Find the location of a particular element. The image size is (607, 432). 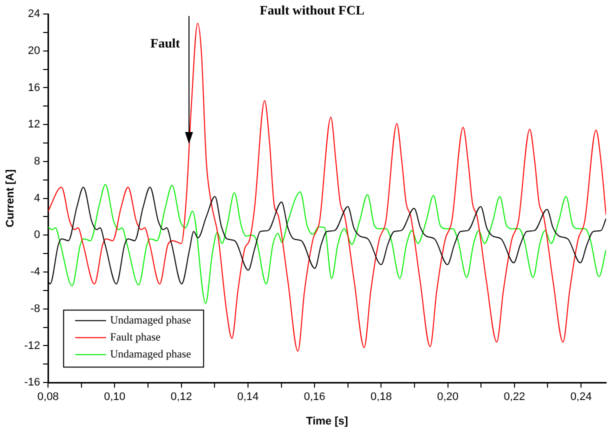

y-tick-label: -12 is located at coordinates (32, 346).